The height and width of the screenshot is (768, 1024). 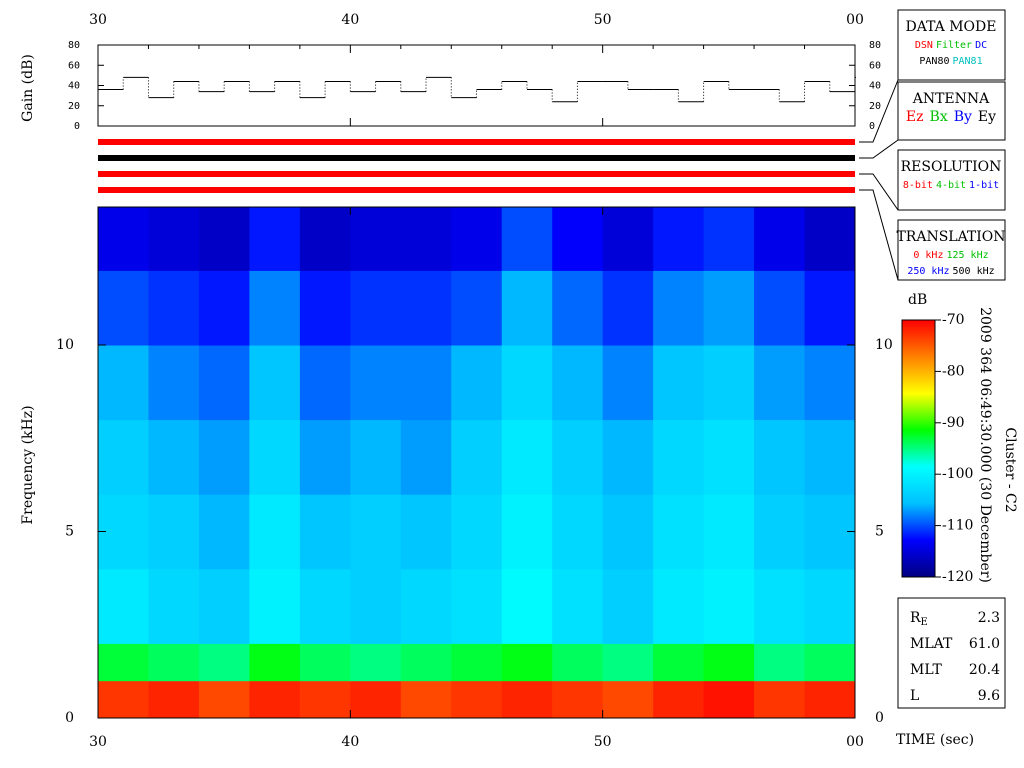 I want to click on freq-axis-label: Frequency (kHz), so click(x=28, y=464).